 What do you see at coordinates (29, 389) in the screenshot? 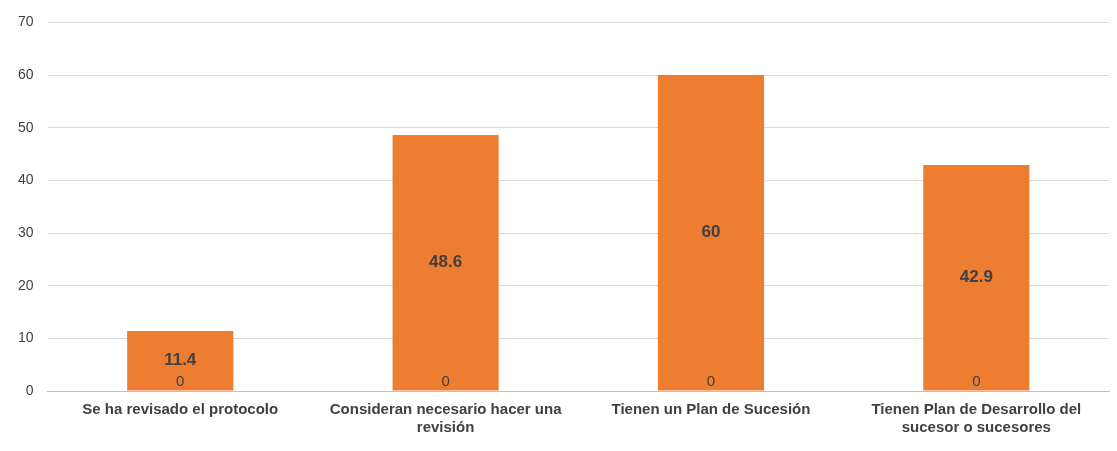
I see `y-tick-label: 0` at bounding box center [29, 389].